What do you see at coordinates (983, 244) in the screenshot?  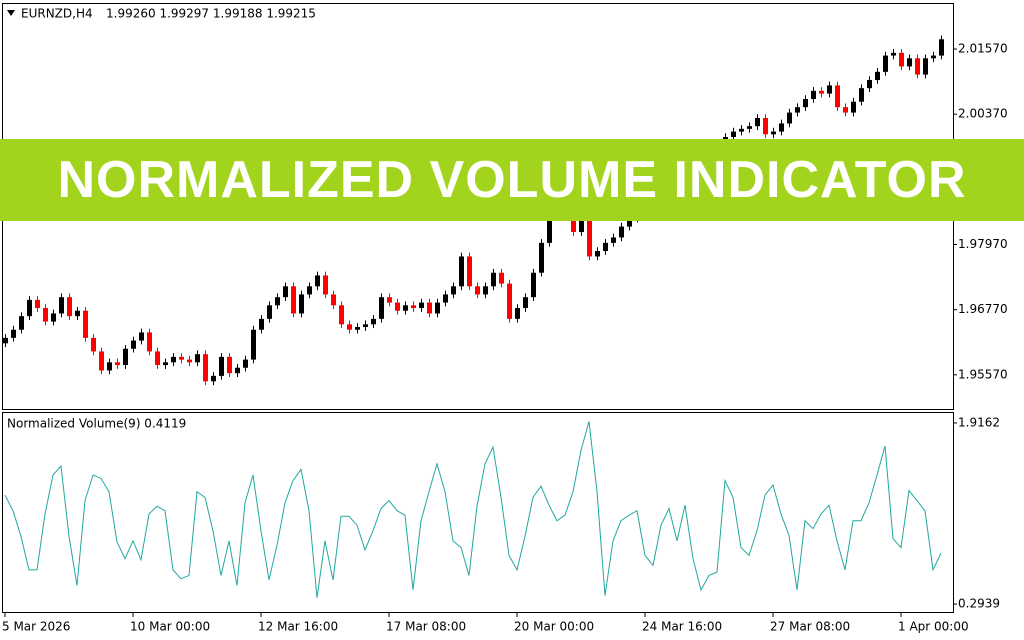 I see `y-tick-label: 1.97970` at bounding box center [983, 244].